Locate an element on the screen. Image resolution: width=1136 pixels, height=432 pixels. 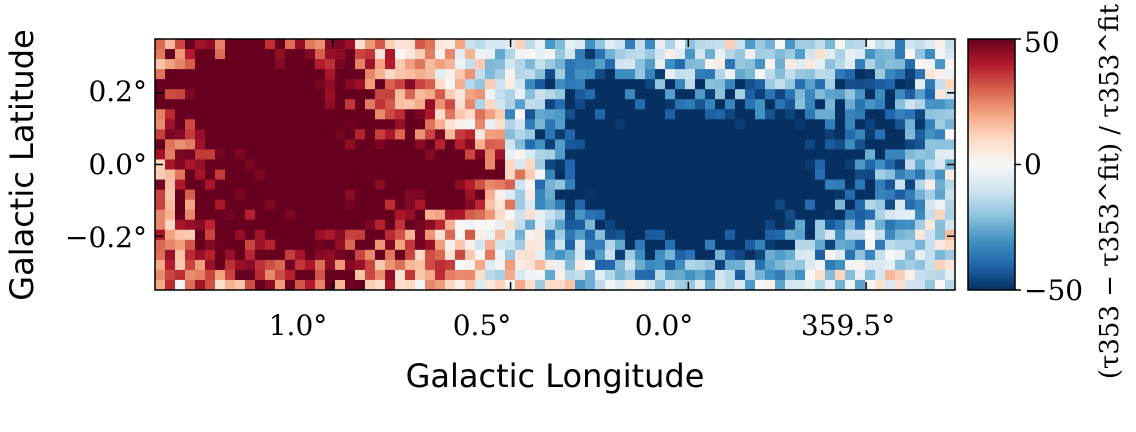
y-tick-label-1: 0.0° is located at coordinates (117, 164).